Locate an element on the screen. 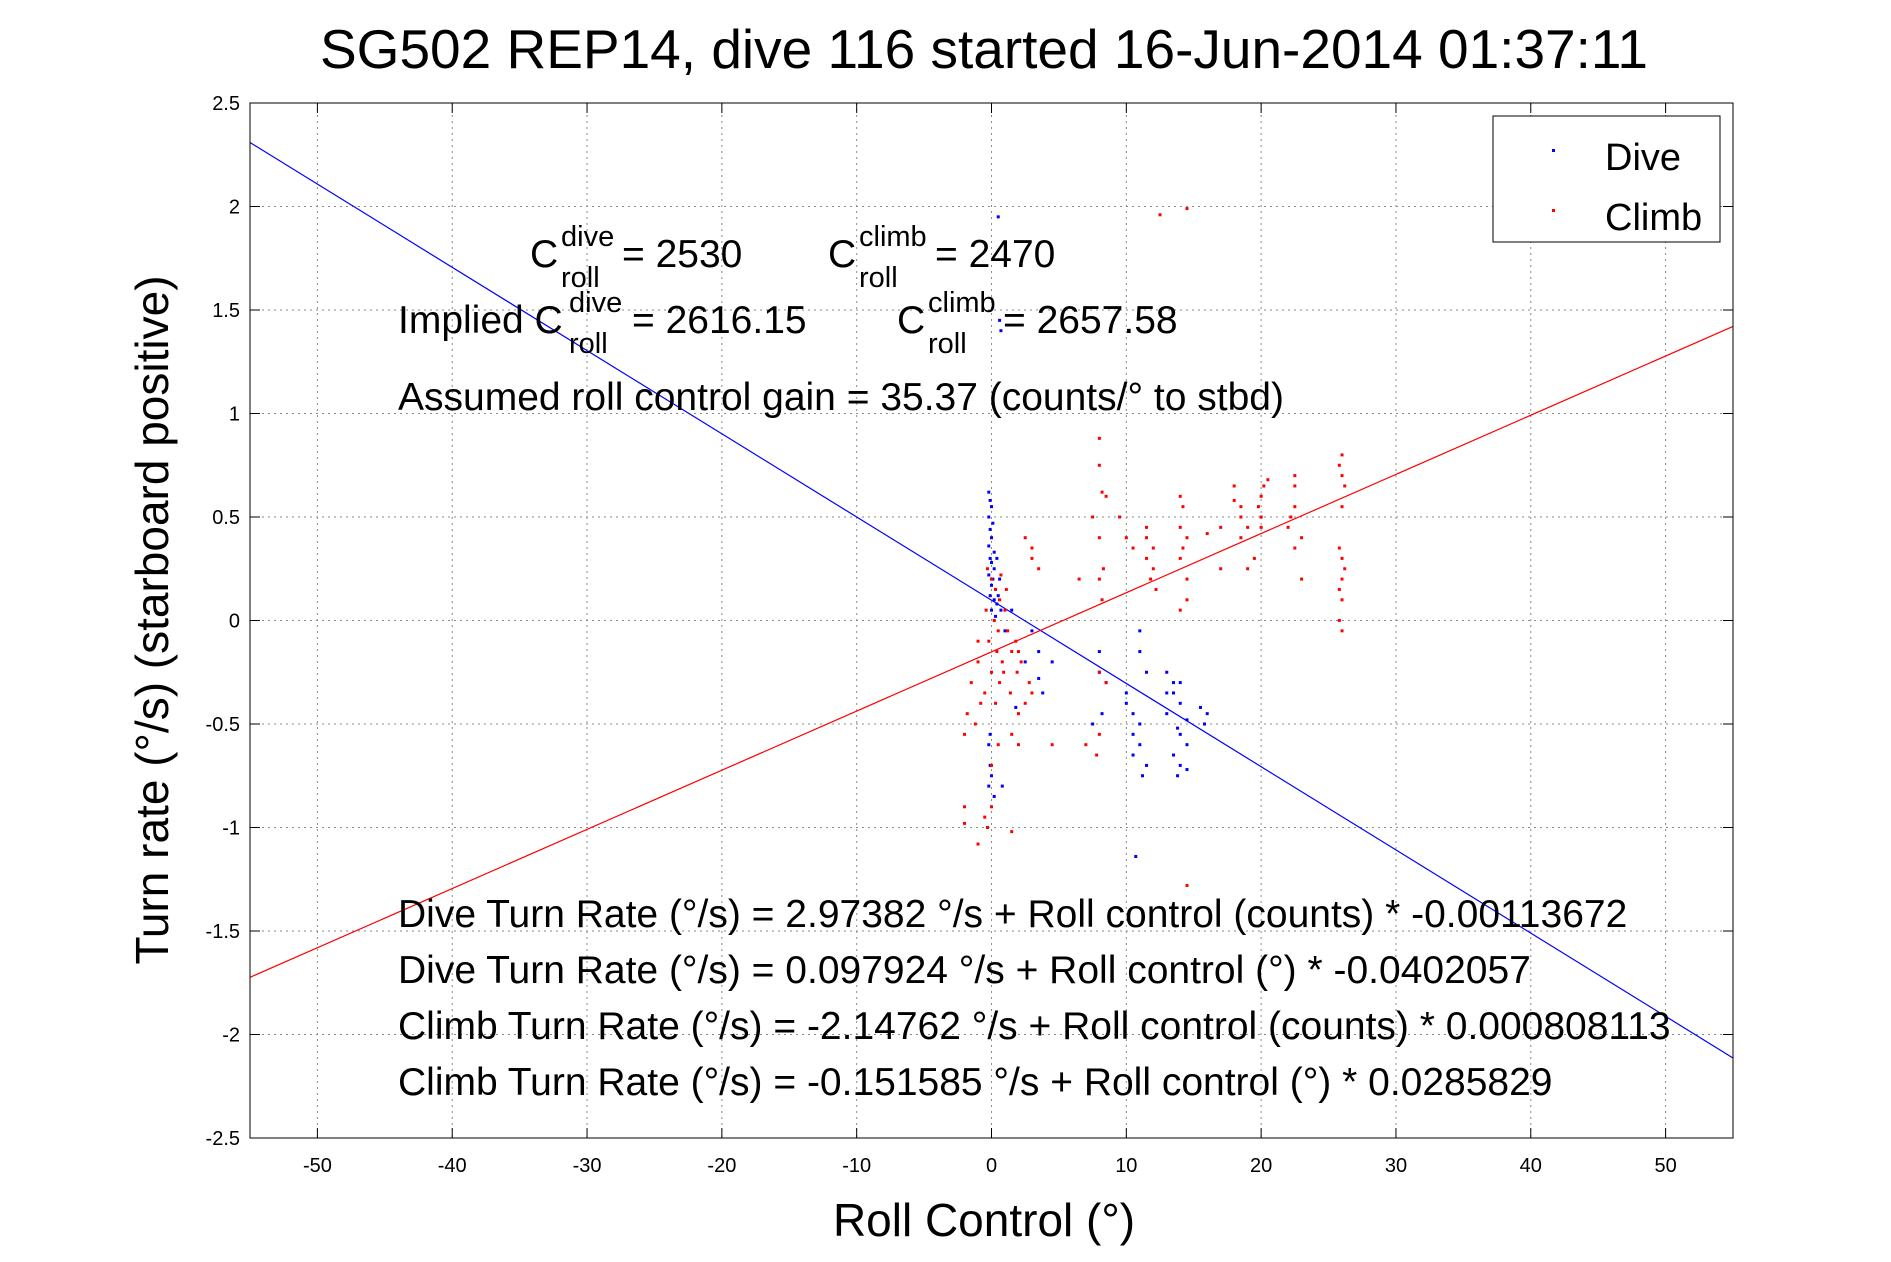  c-roll-climb-annotation: C climb roll = 2470 is located at coordinates (941, 257).